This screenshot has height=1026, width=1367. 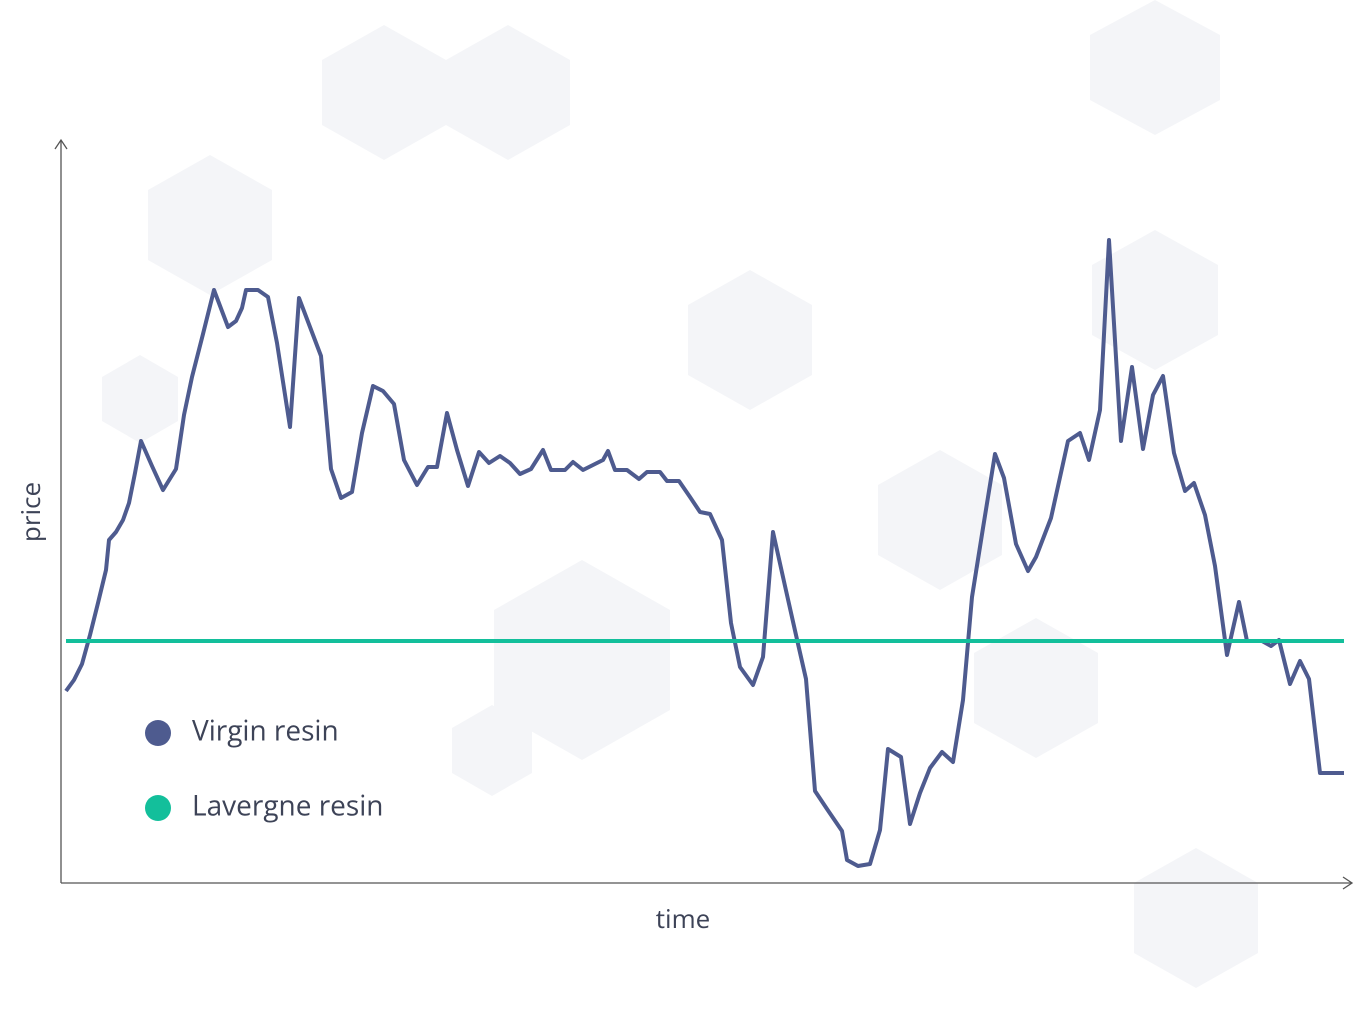 I want to click on x-axis-label: time, so click(x=683, y=918).